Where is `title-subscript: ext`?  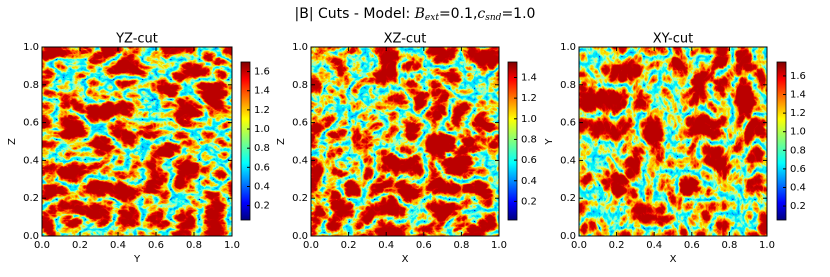
title-subscript: ext is located at coordinates (432, 18).